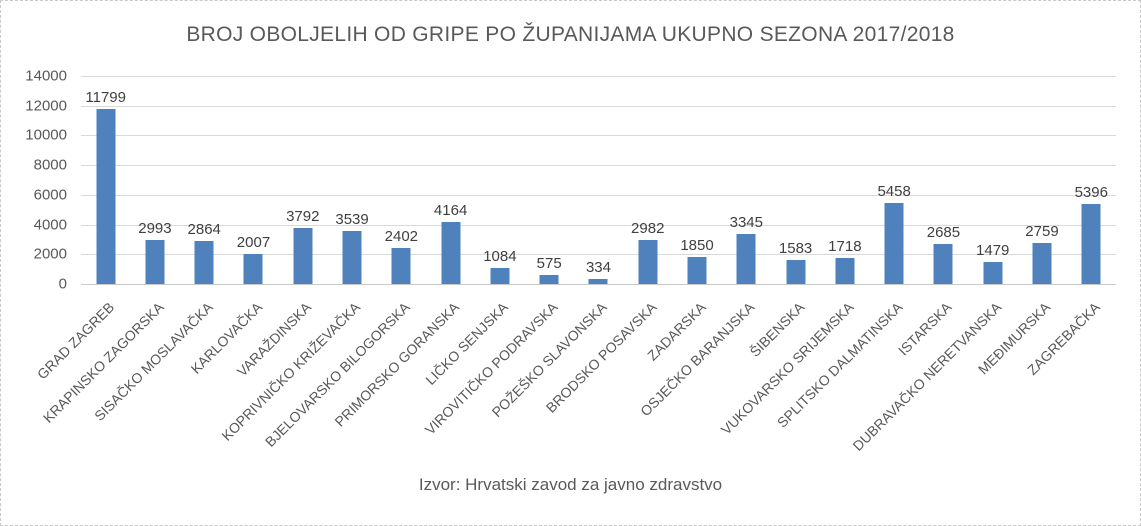 This screenshot has height=526, width=1141. Describe the element at coordinates (401, 237) in the screenshot. I see `bar-value-label: 2402` at that location.